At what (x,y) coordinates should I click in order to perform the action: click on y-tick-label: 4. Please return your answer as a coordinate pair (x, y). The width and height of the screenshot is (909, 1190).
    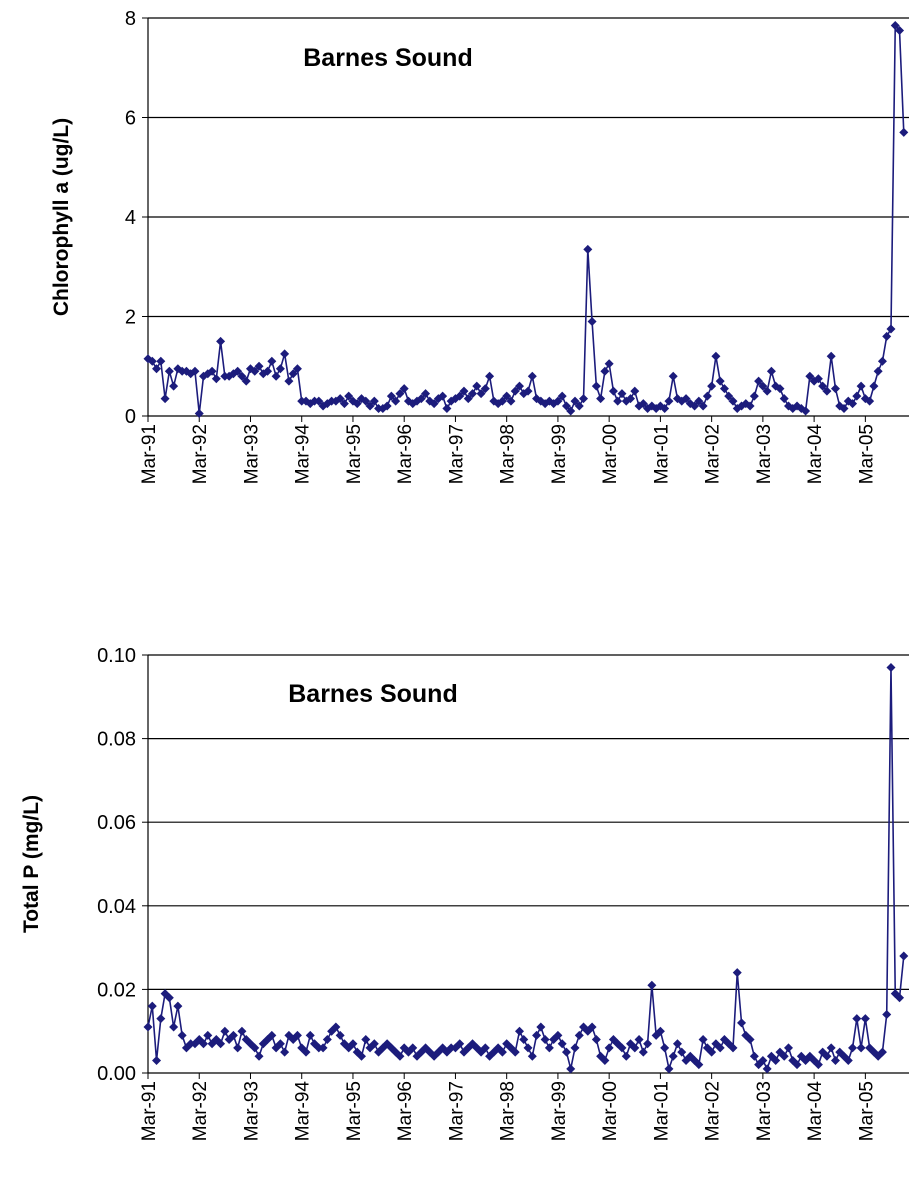
    Looking at the image, I should click on (130, 218).